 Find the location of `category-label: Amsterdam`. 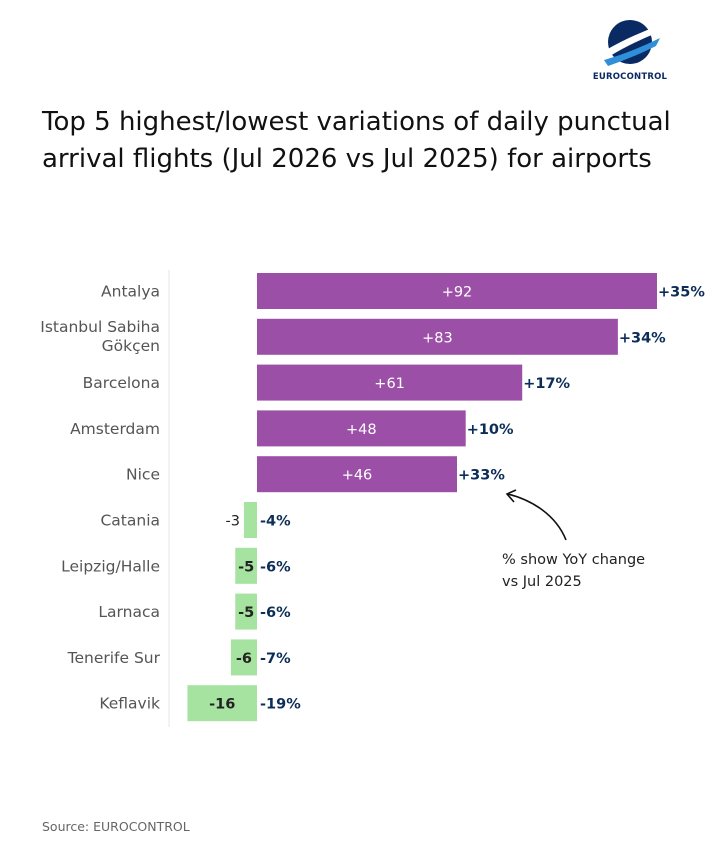

category-label: Amsterdam is located at coordinates (115, 429).